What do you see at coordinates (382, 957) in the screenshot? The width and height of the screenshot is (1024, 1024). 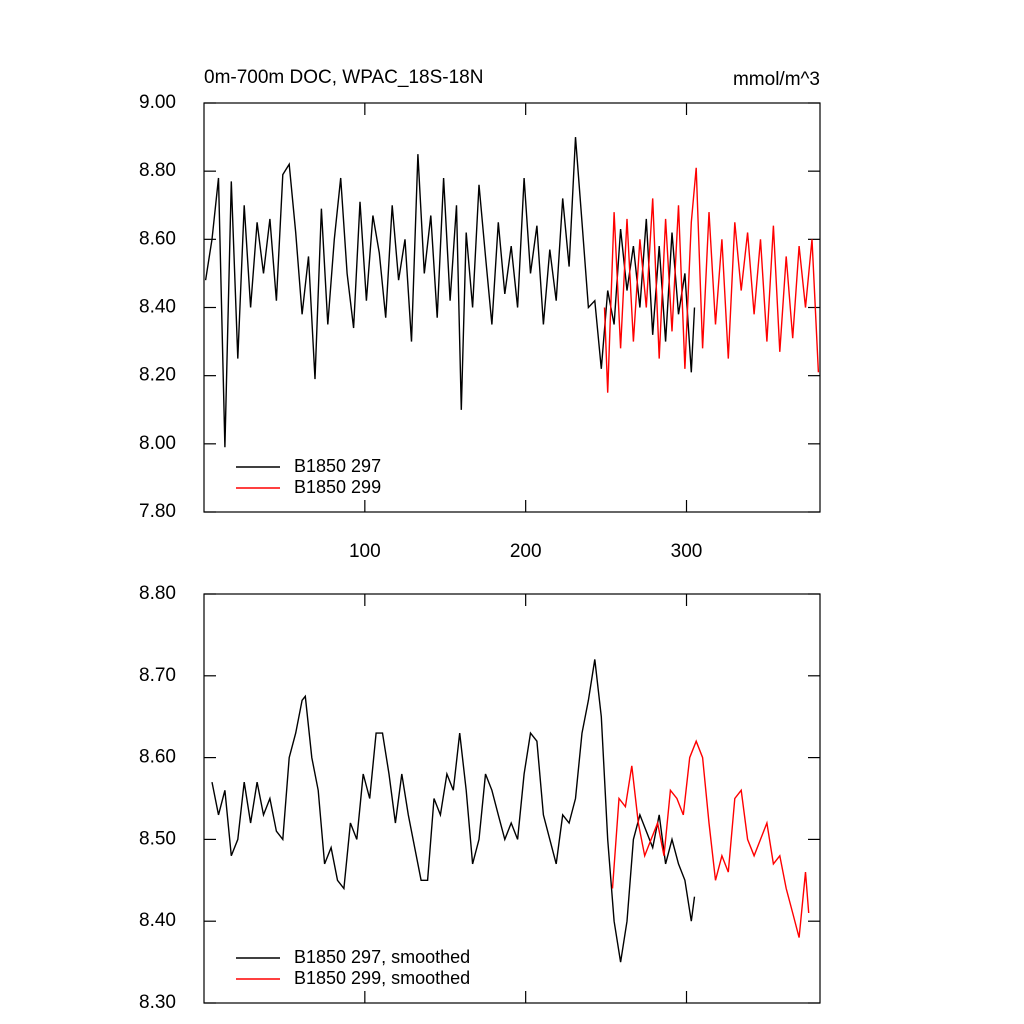 I see `legend-label: B1850 297, smoothed` at bounding box center [382, 957].